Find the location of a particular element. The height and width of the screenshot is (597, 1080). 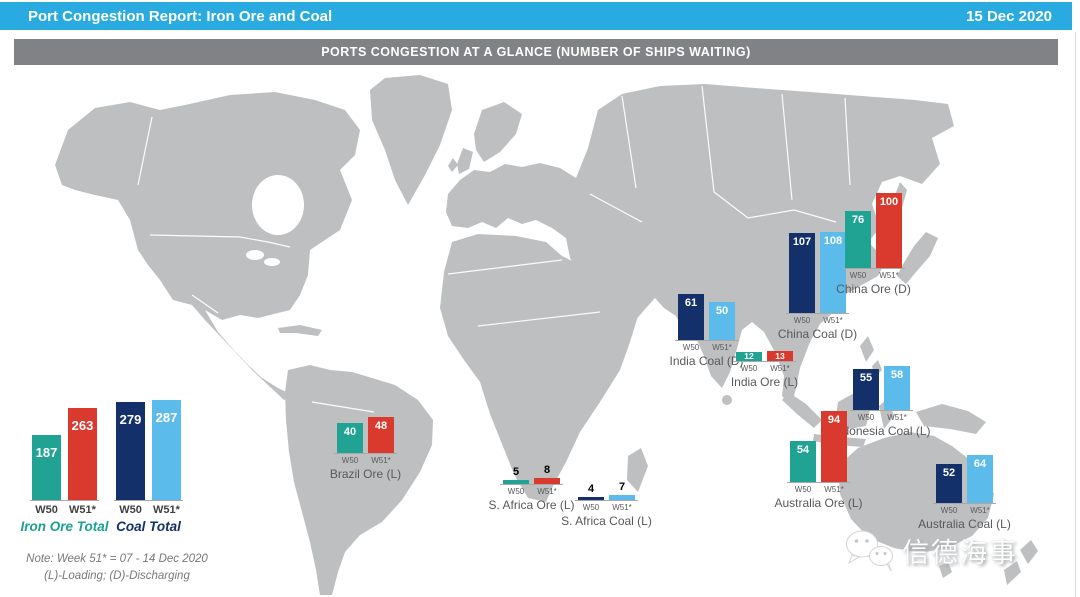

bar-value-w50: 5 is located at coordinates (516, 472).